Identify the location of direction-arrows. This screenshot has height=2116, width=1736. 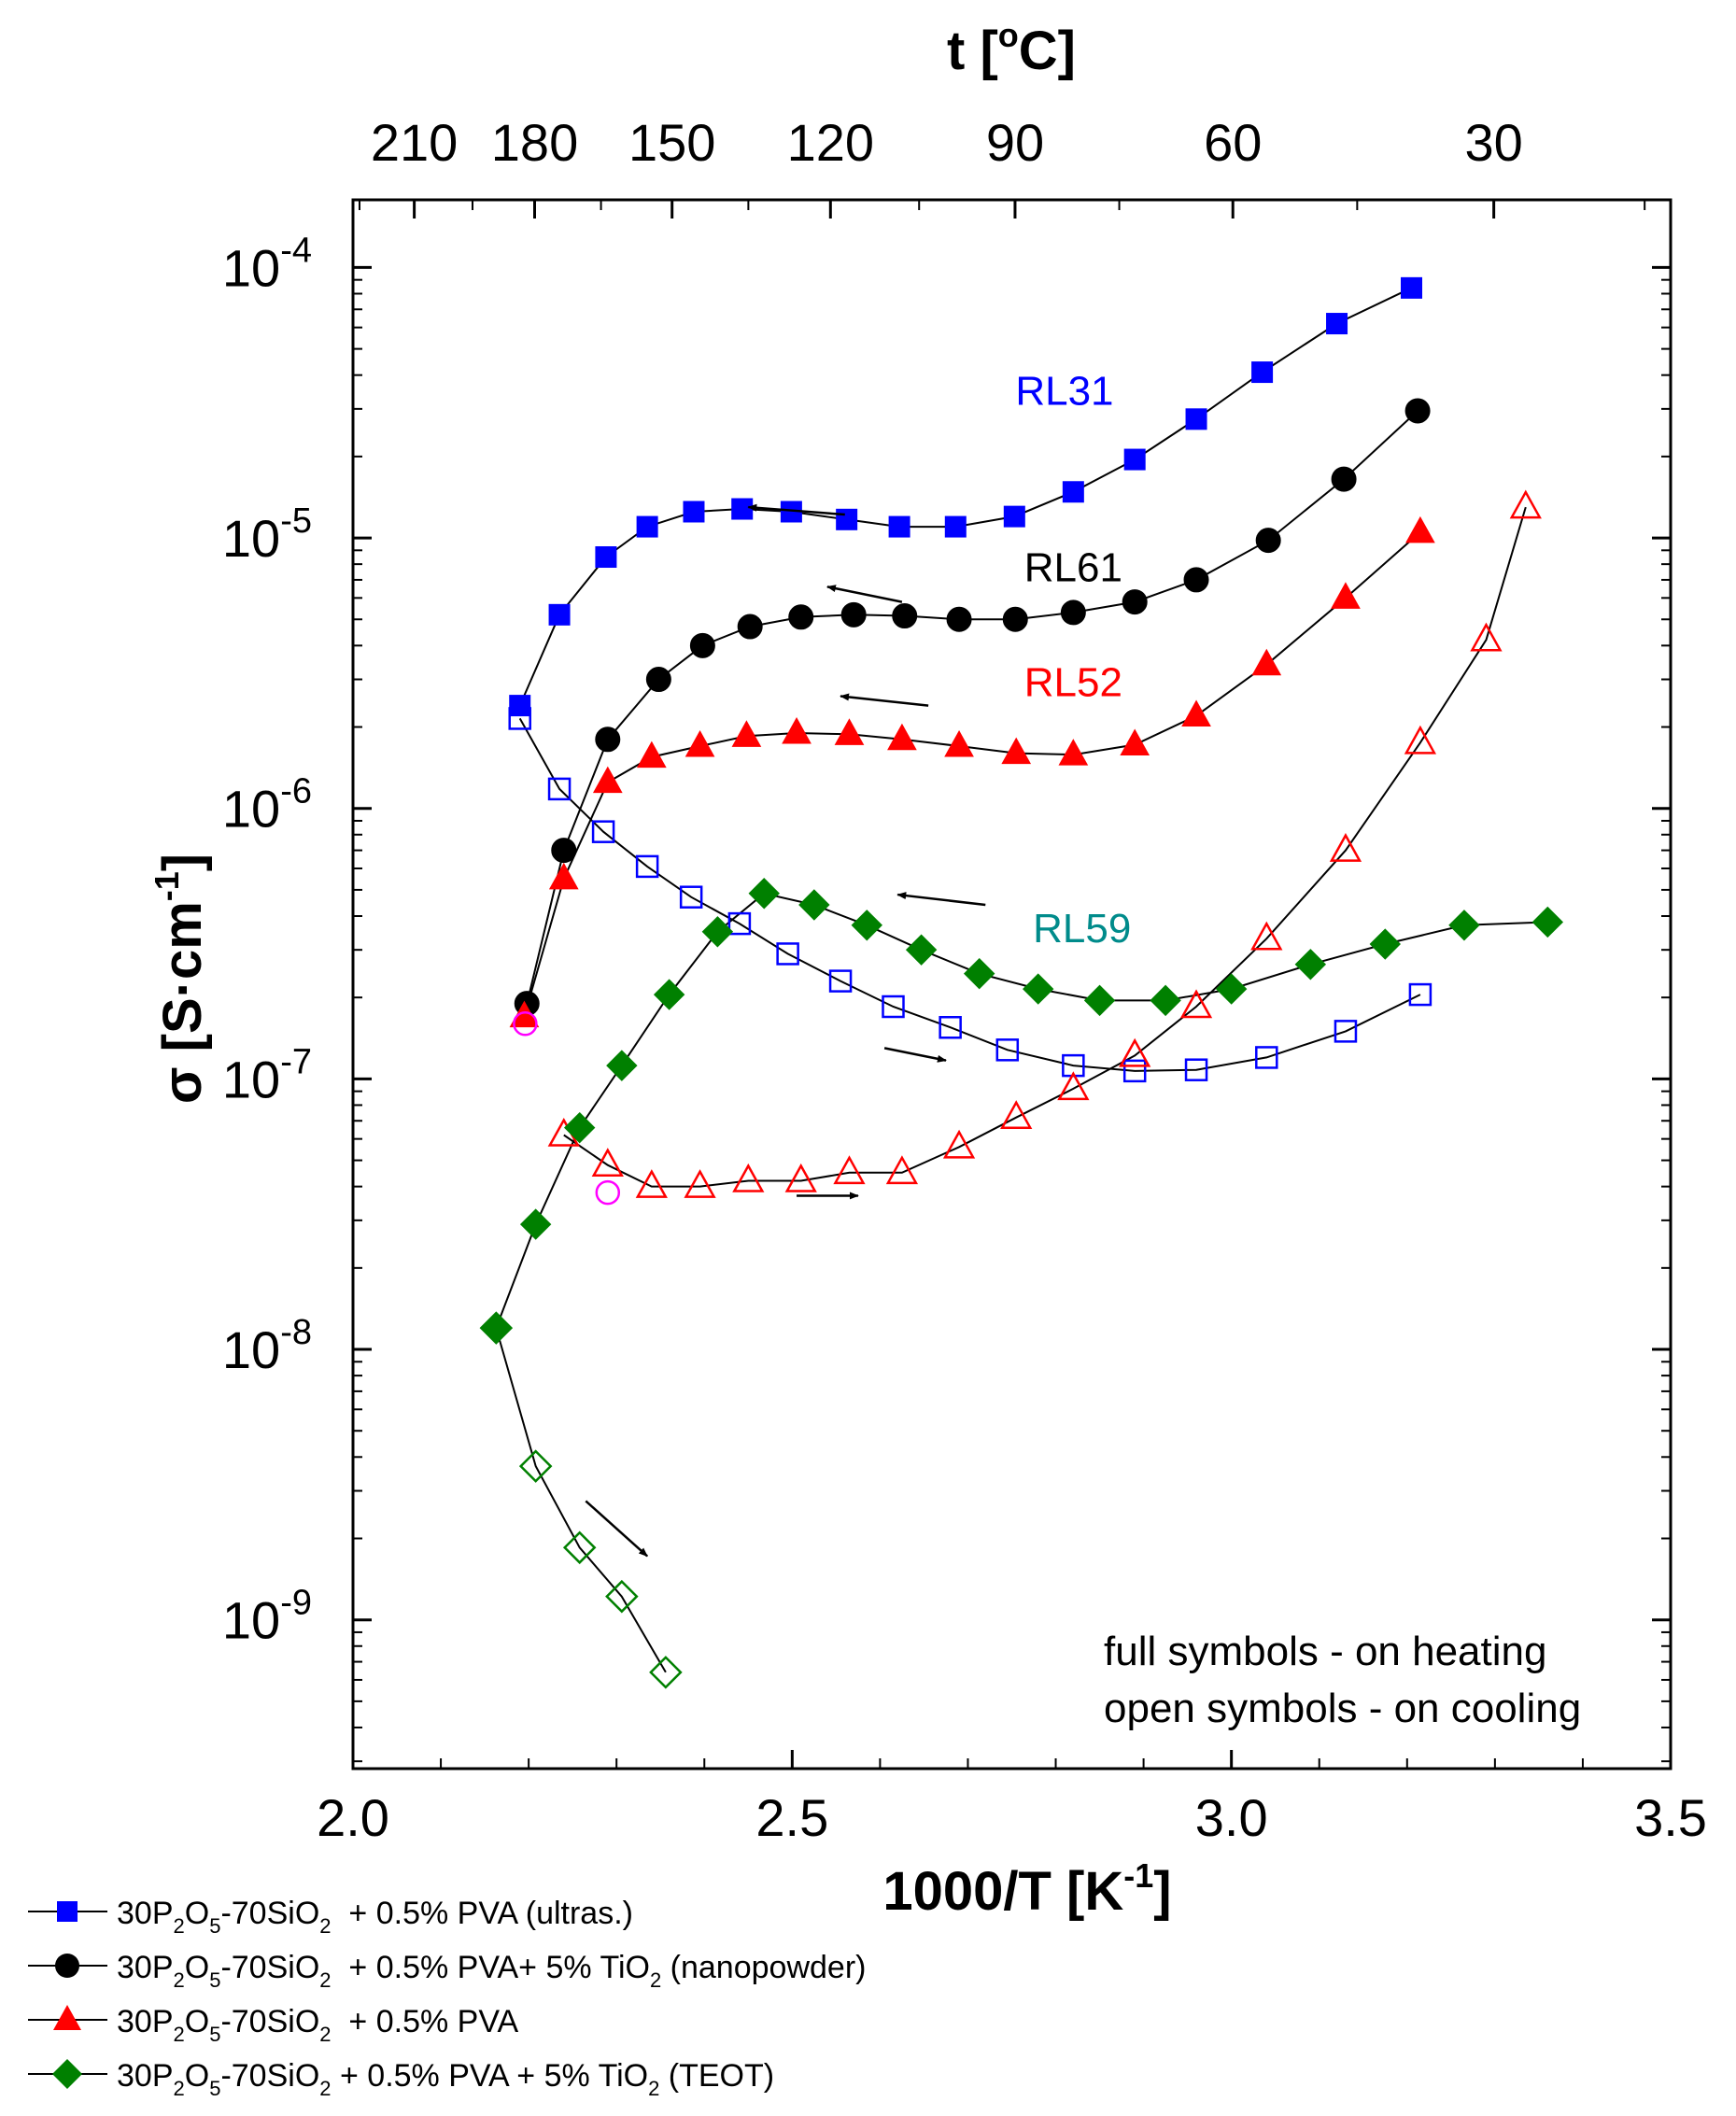
(785, 1030).